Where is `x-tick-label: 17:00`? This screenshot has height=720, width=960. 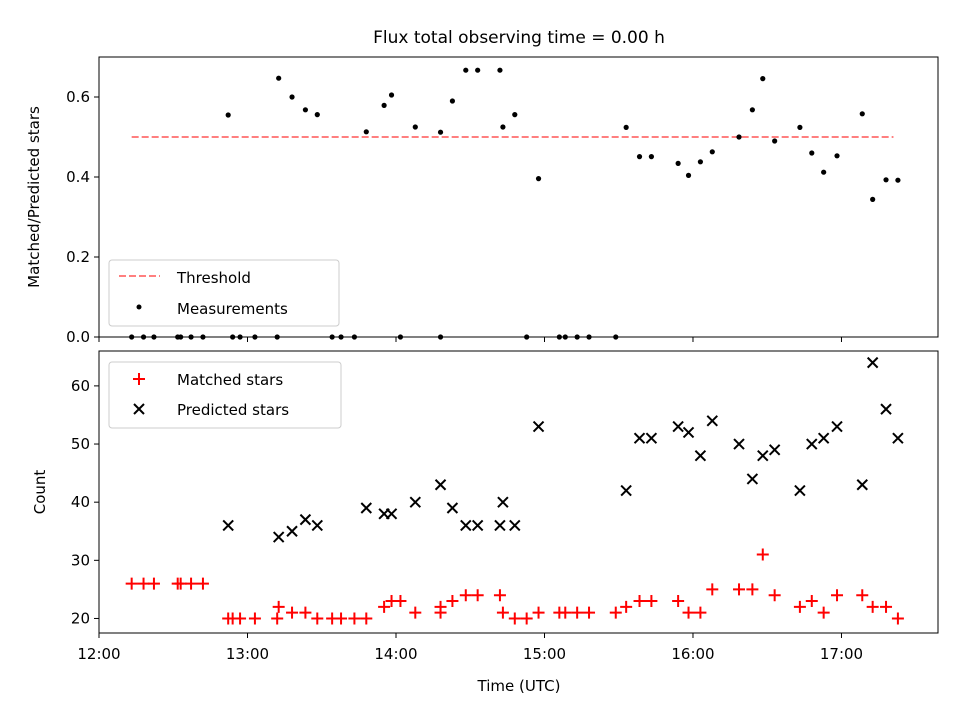
x-tick-label: 17:00 is located at coordinates (841, 654).